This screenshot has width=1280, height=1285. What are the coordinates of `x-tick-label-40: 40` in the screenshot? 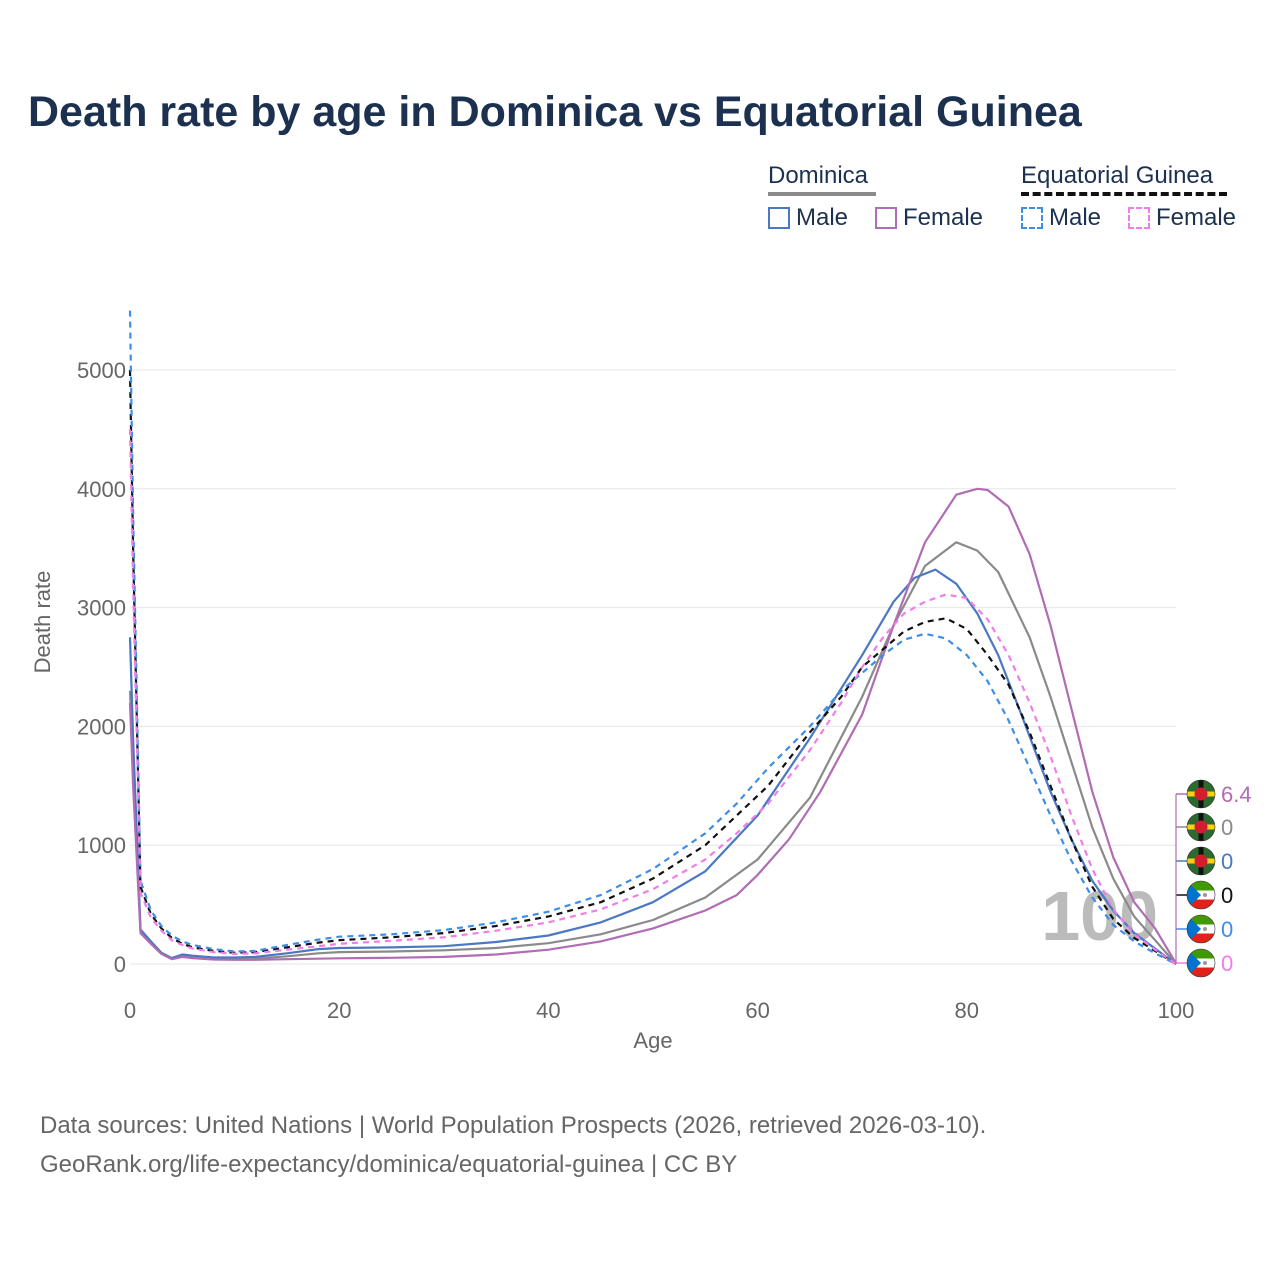 It's located at (548, 1010).